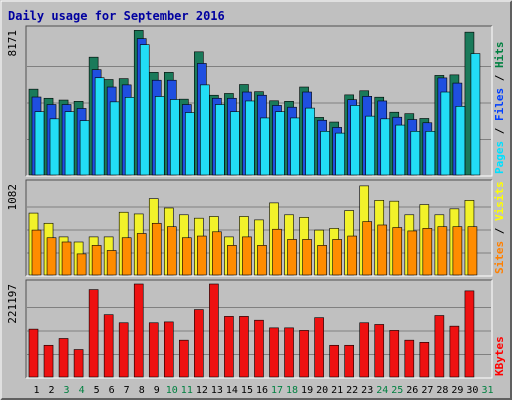 The width and height of the screenshot is (512, 400). Describe the element at coordinates (12, 197) in the screenshot. I see `panel-max-label: 1082` at that location.